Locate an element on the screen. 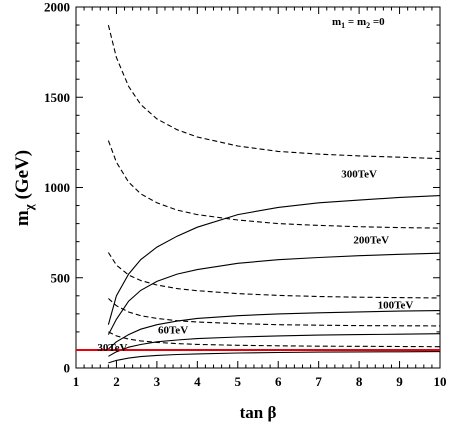 The width and height of the screenshot is (469, 429). x-tick-label: 3 is located at coordinates (157, 381).